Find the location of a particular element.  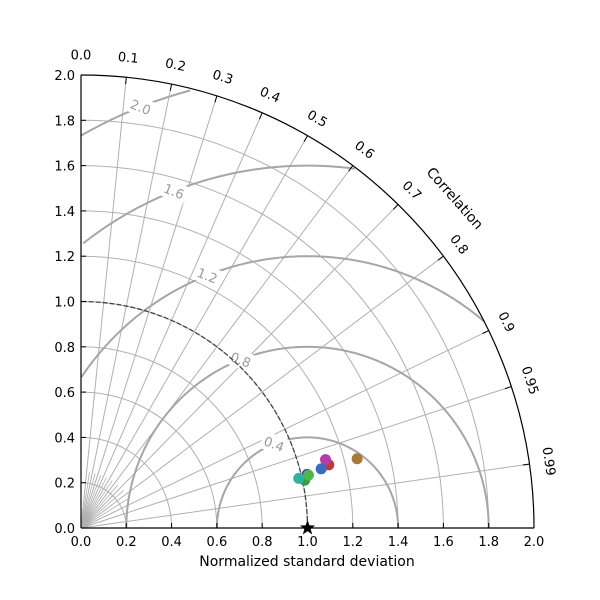

y-tick-label: 1.6 is located at coordinates (64, 167).